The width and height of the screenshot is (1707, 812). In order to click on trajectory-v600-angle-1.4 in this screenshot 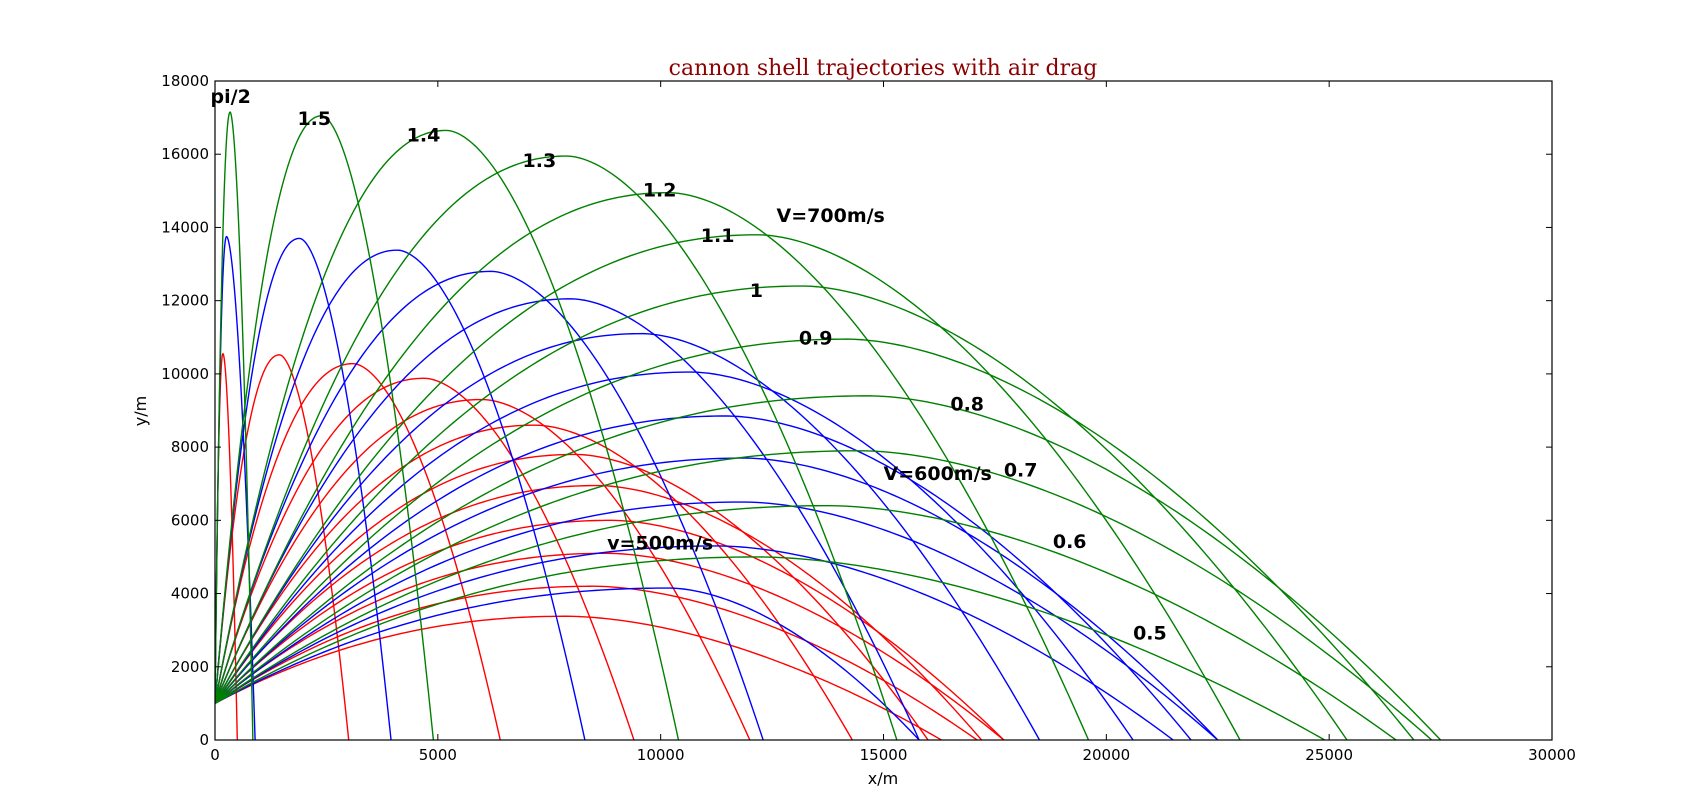, I will do `click(400, 494)`.